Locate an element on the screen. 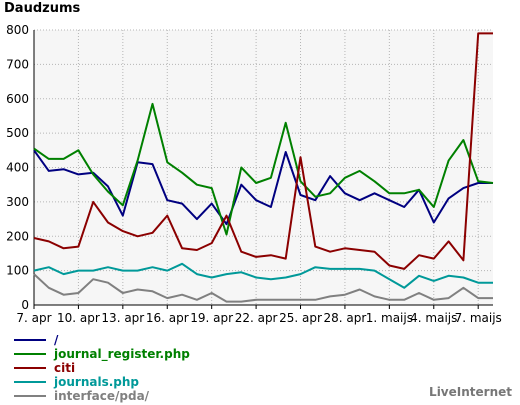 The width and height of the screenshot is (520, 405). y-tick-label: 800 is located at coordinates (17, 30).